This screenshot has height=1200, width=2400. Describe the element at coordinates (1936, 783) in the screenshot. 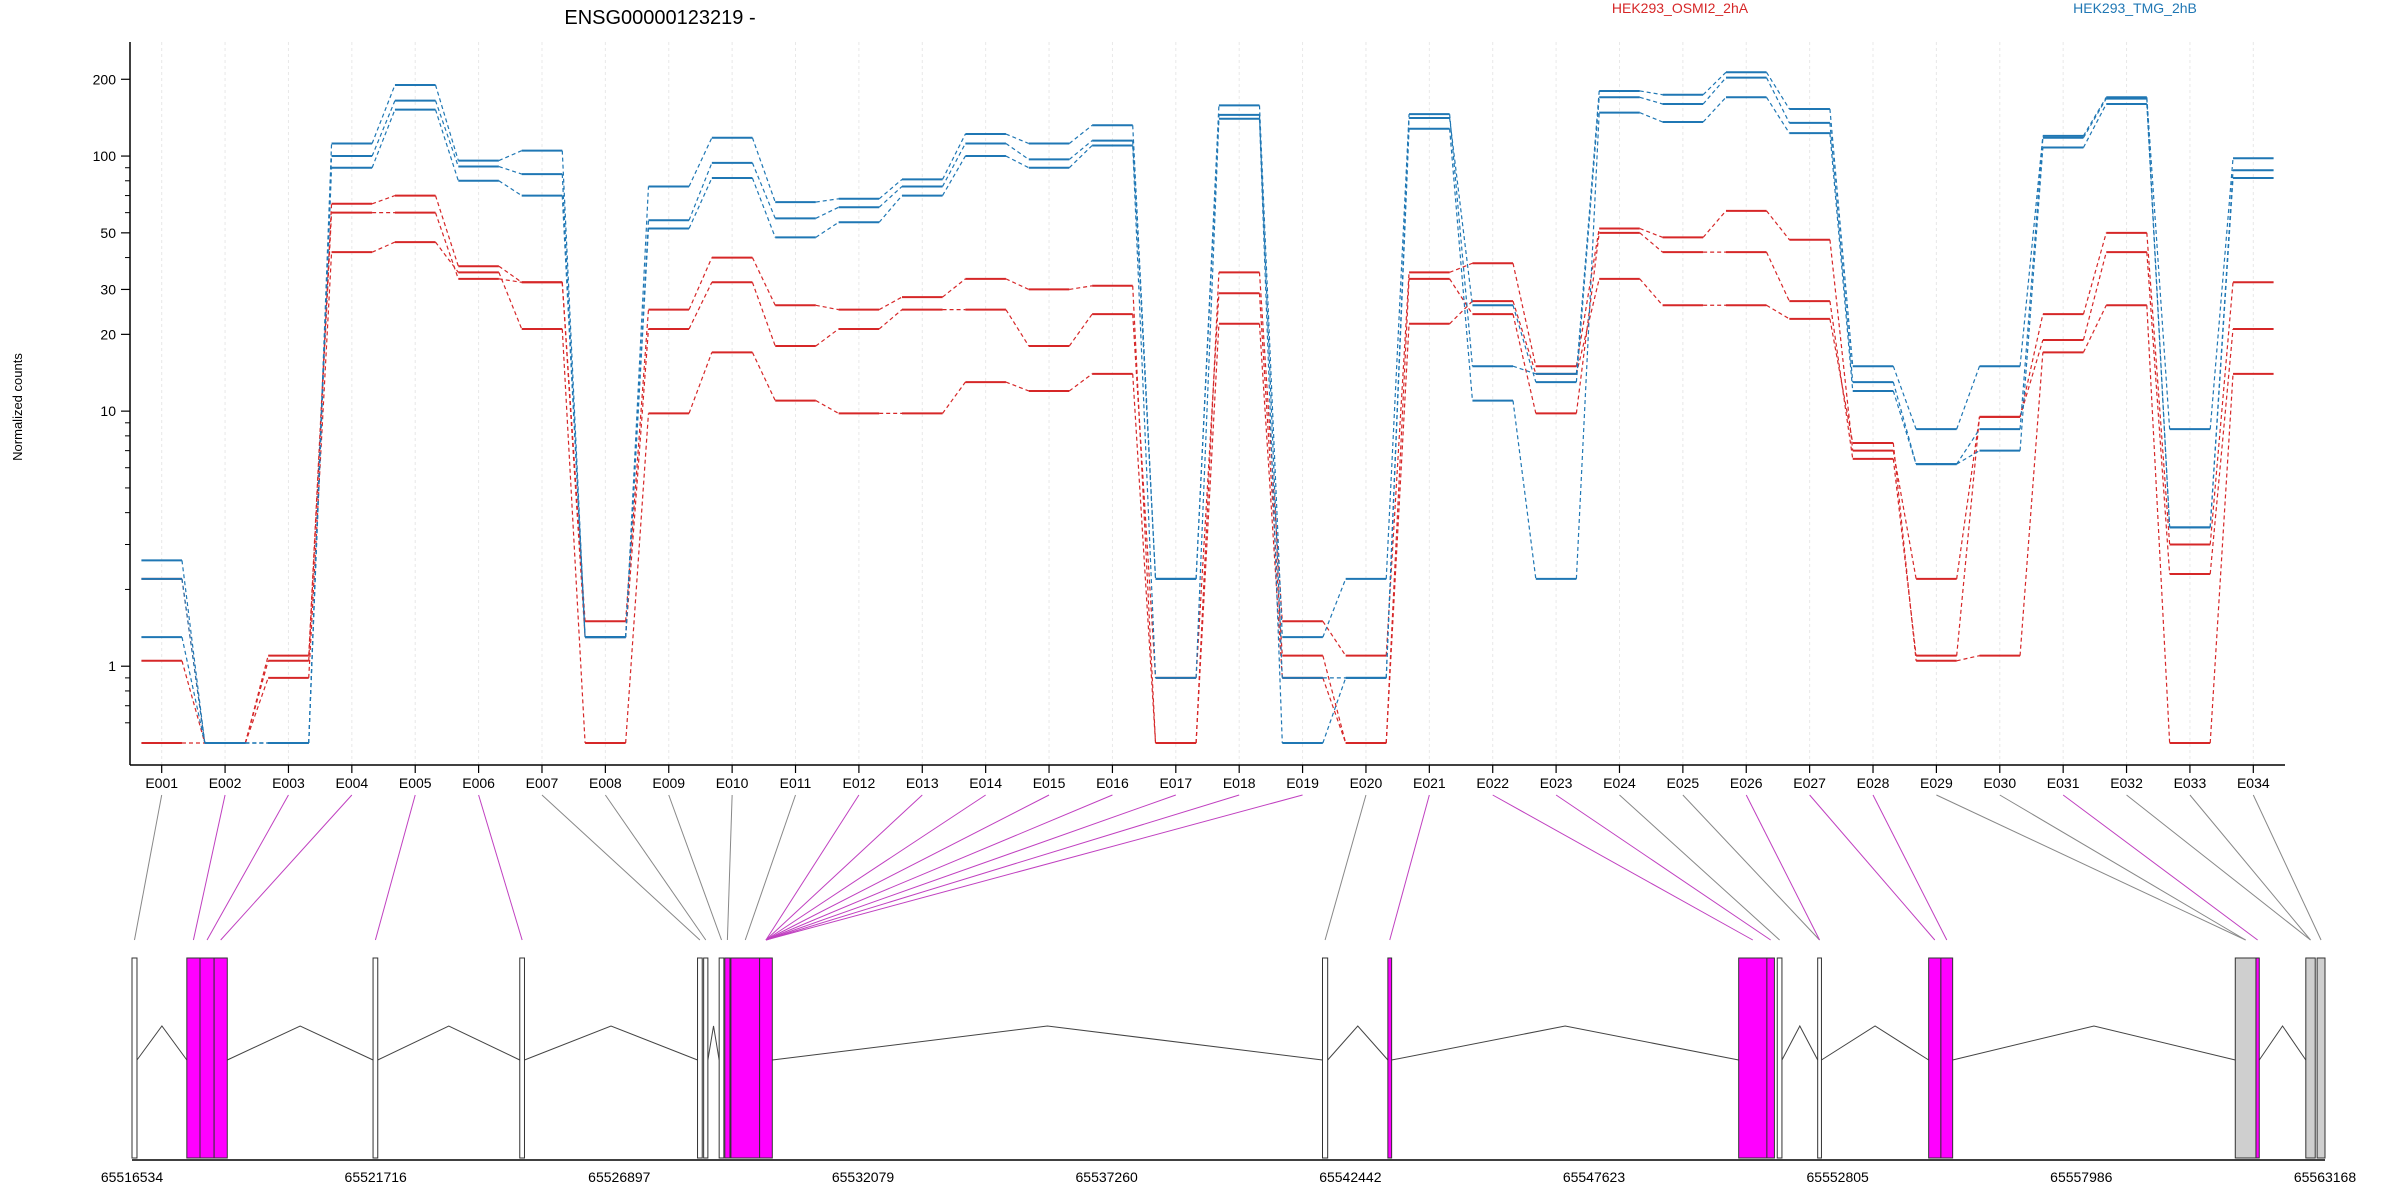

I see `x-tick-label: E029` at that location.